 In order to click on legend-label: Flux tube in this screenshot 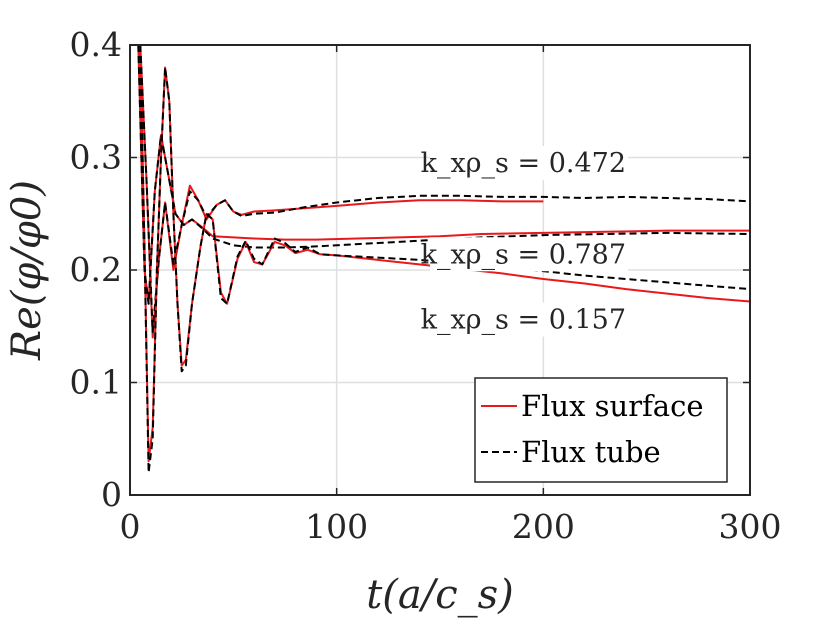, I will do `click(591, 452)`.